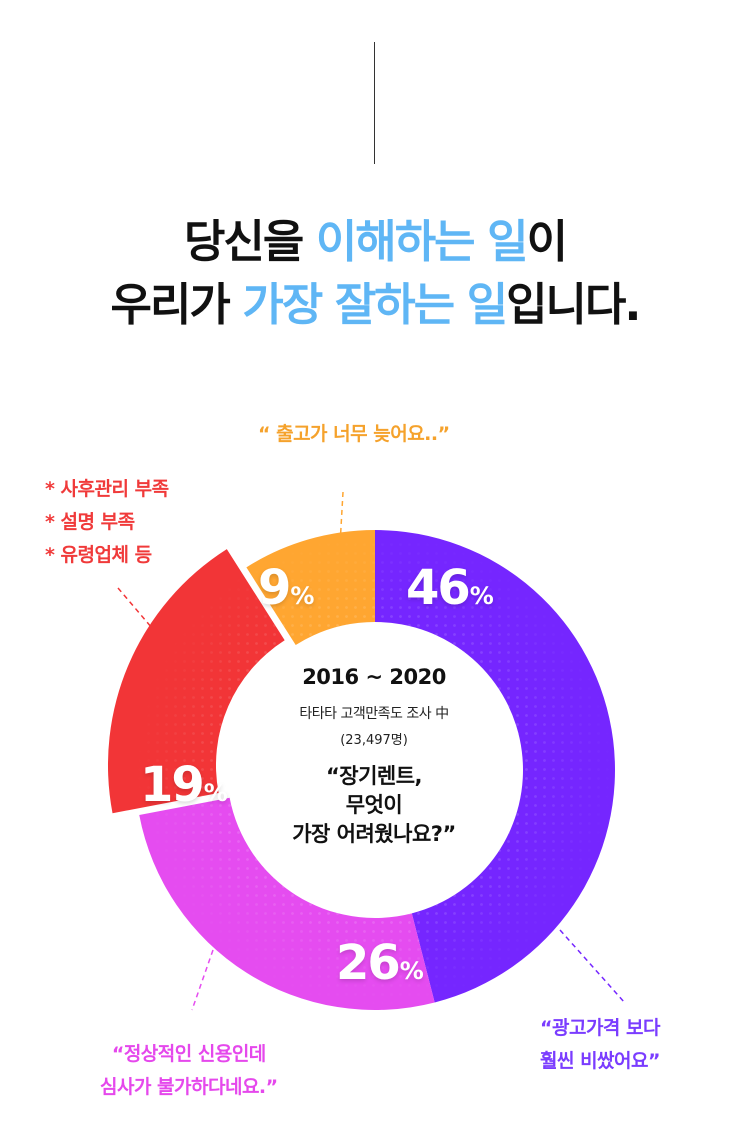 This screenshot has width=750, height=1148. Describe the element at coordinates (422, 241) in the screenshot. I see `headline-highlight: 이해하는 일` at that location.